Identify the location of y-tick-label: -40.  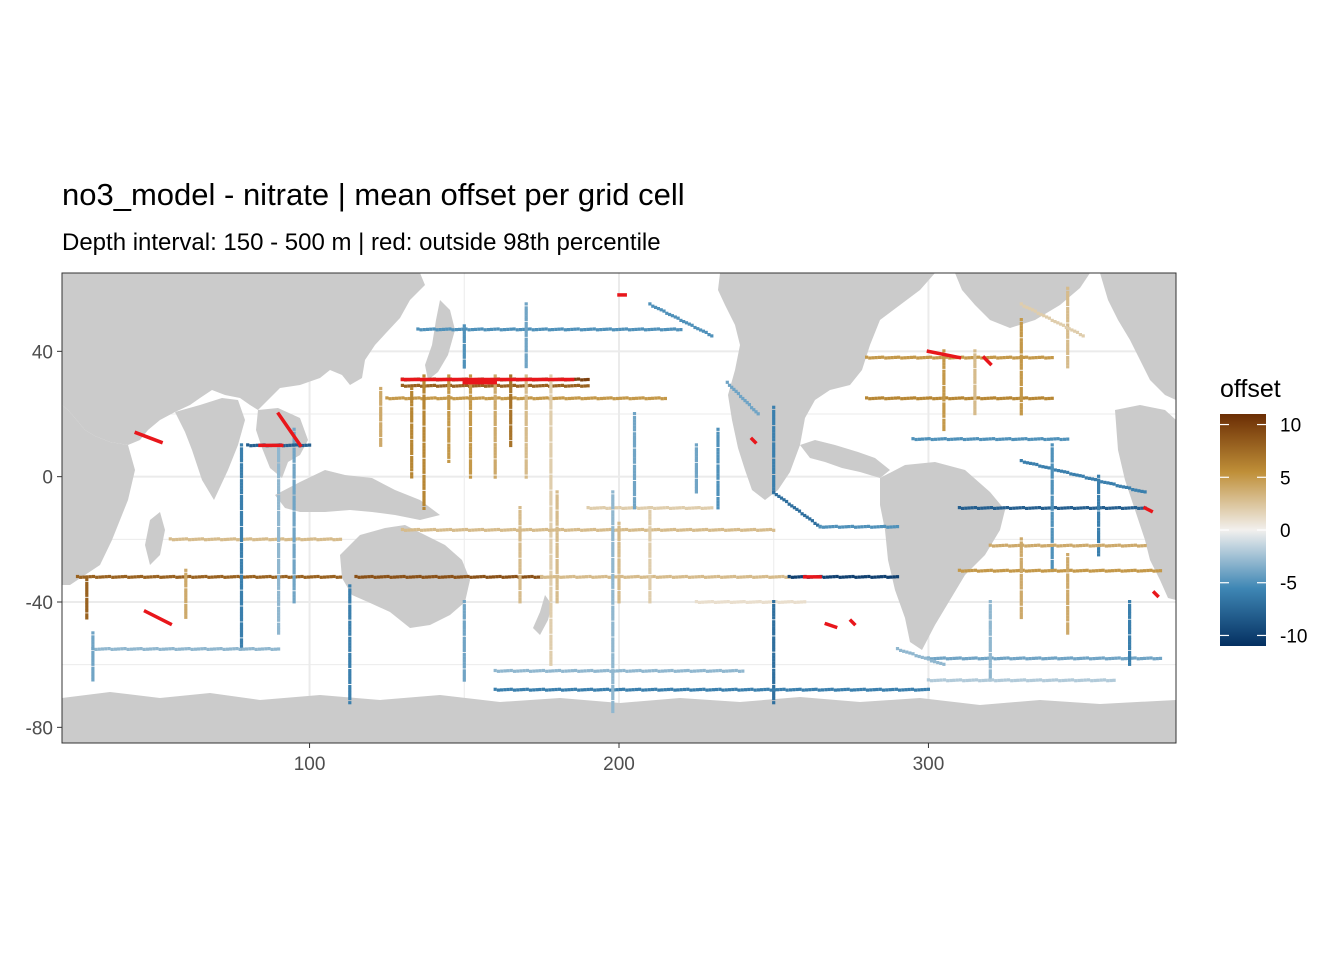
(39, 603).